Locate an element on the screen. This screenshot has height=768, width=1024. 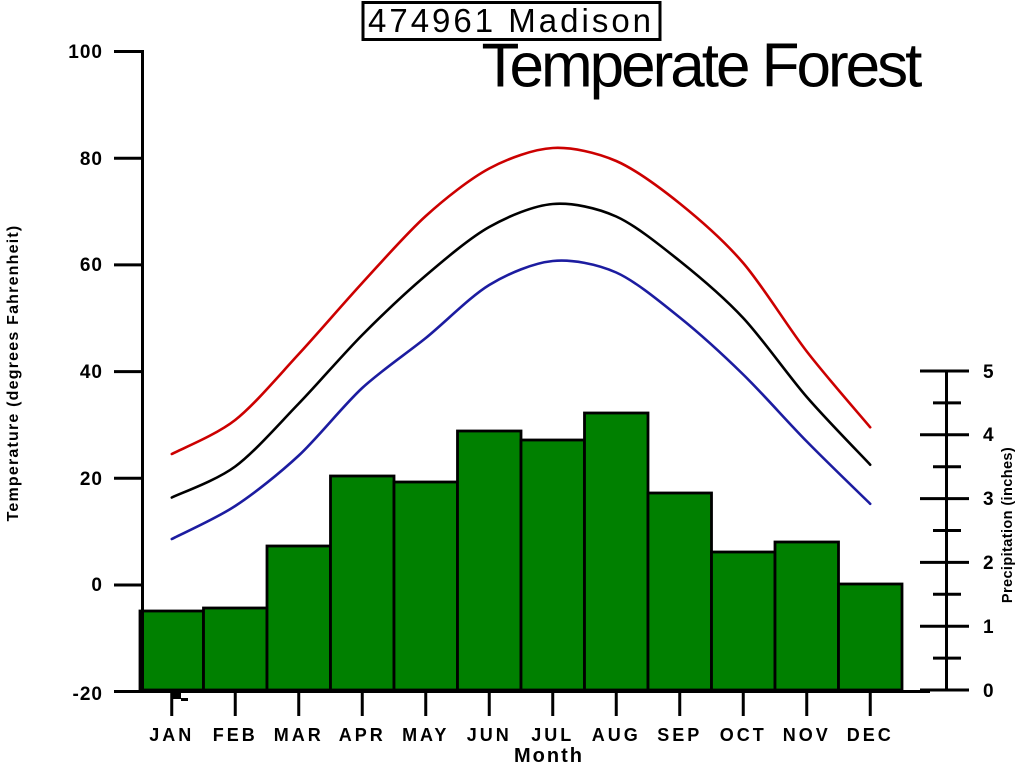
svg-text: SEP is located at coordinates (679, 735).